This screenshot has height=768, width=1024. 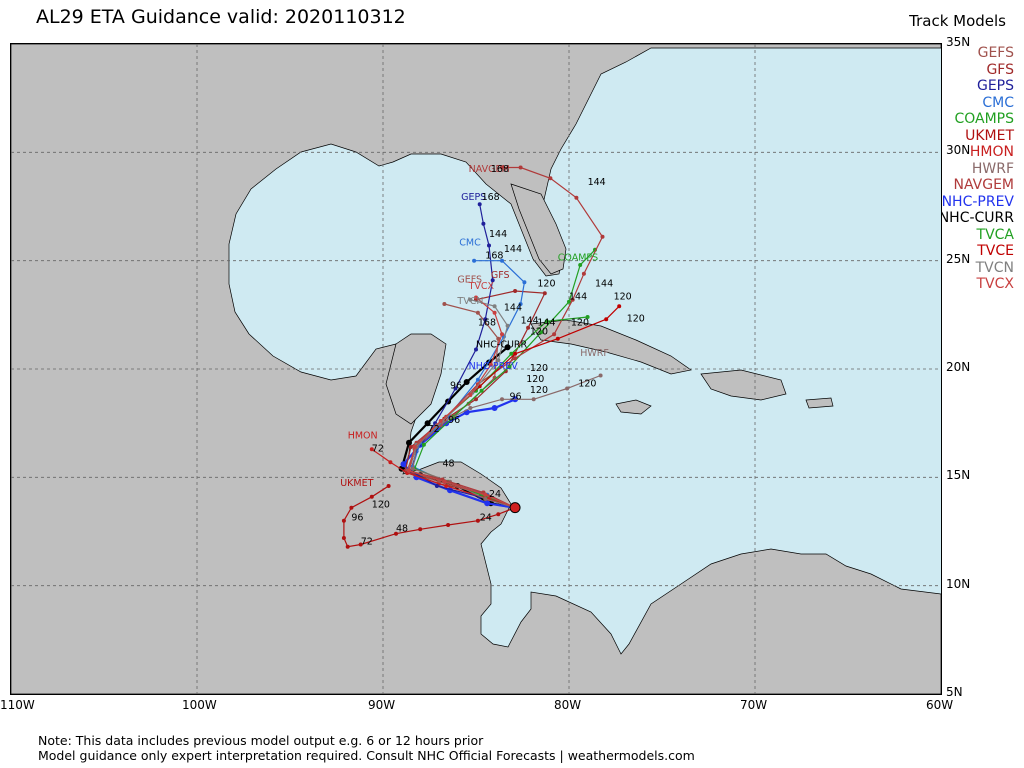 What do you see at coordinates (363, 435) in the screenshot?
I see `map-label: HMON` at bounding box center [363, 435].